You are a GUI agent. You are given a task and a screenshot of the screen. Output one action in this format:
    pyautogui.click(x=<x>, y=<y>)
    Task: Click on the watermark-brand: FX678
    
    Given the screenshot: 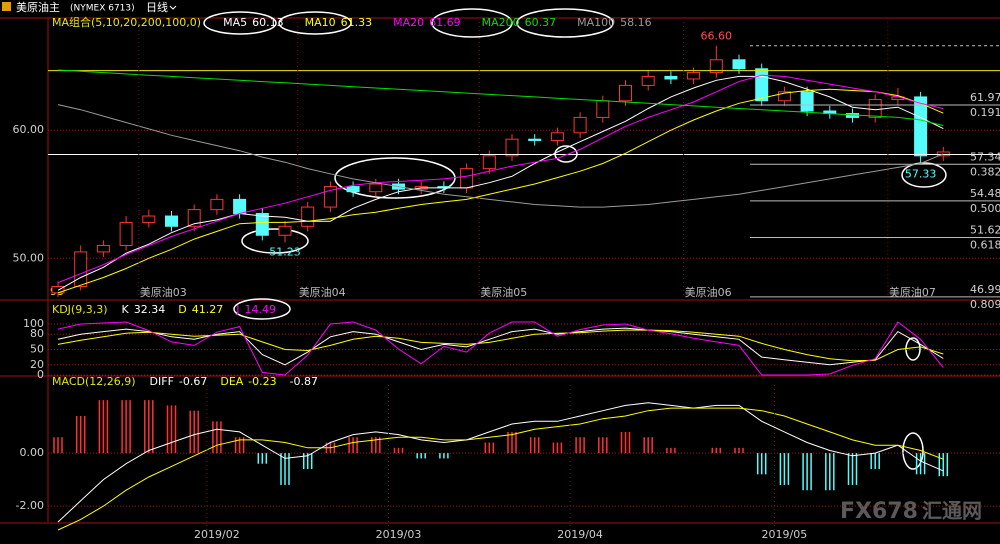 What is the action you would take?
    pyautogui.click(x=879, y=511)
    